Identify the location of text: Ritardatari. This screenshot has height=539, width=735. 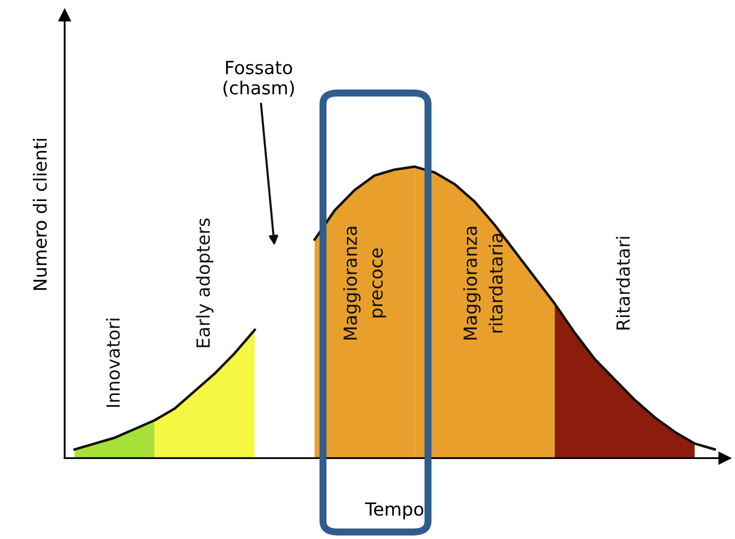
(623, 283).